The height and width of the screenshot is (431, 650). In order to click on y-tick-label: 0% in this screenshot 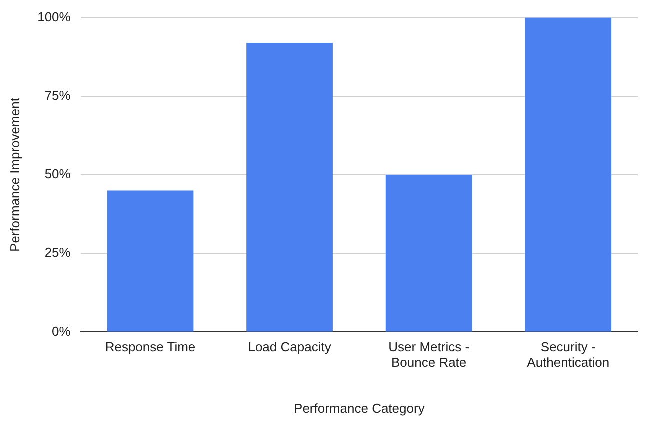, I will do `click(62, 331)`.